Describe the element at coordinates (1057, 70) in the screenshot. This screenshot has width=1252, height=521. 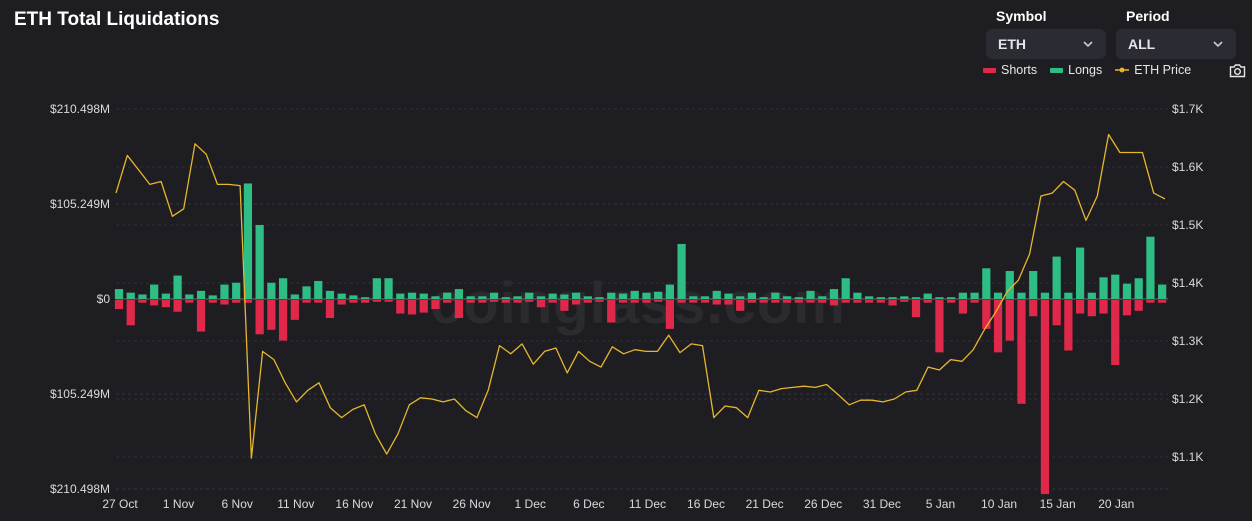
I see `longs-swatch` at that location.